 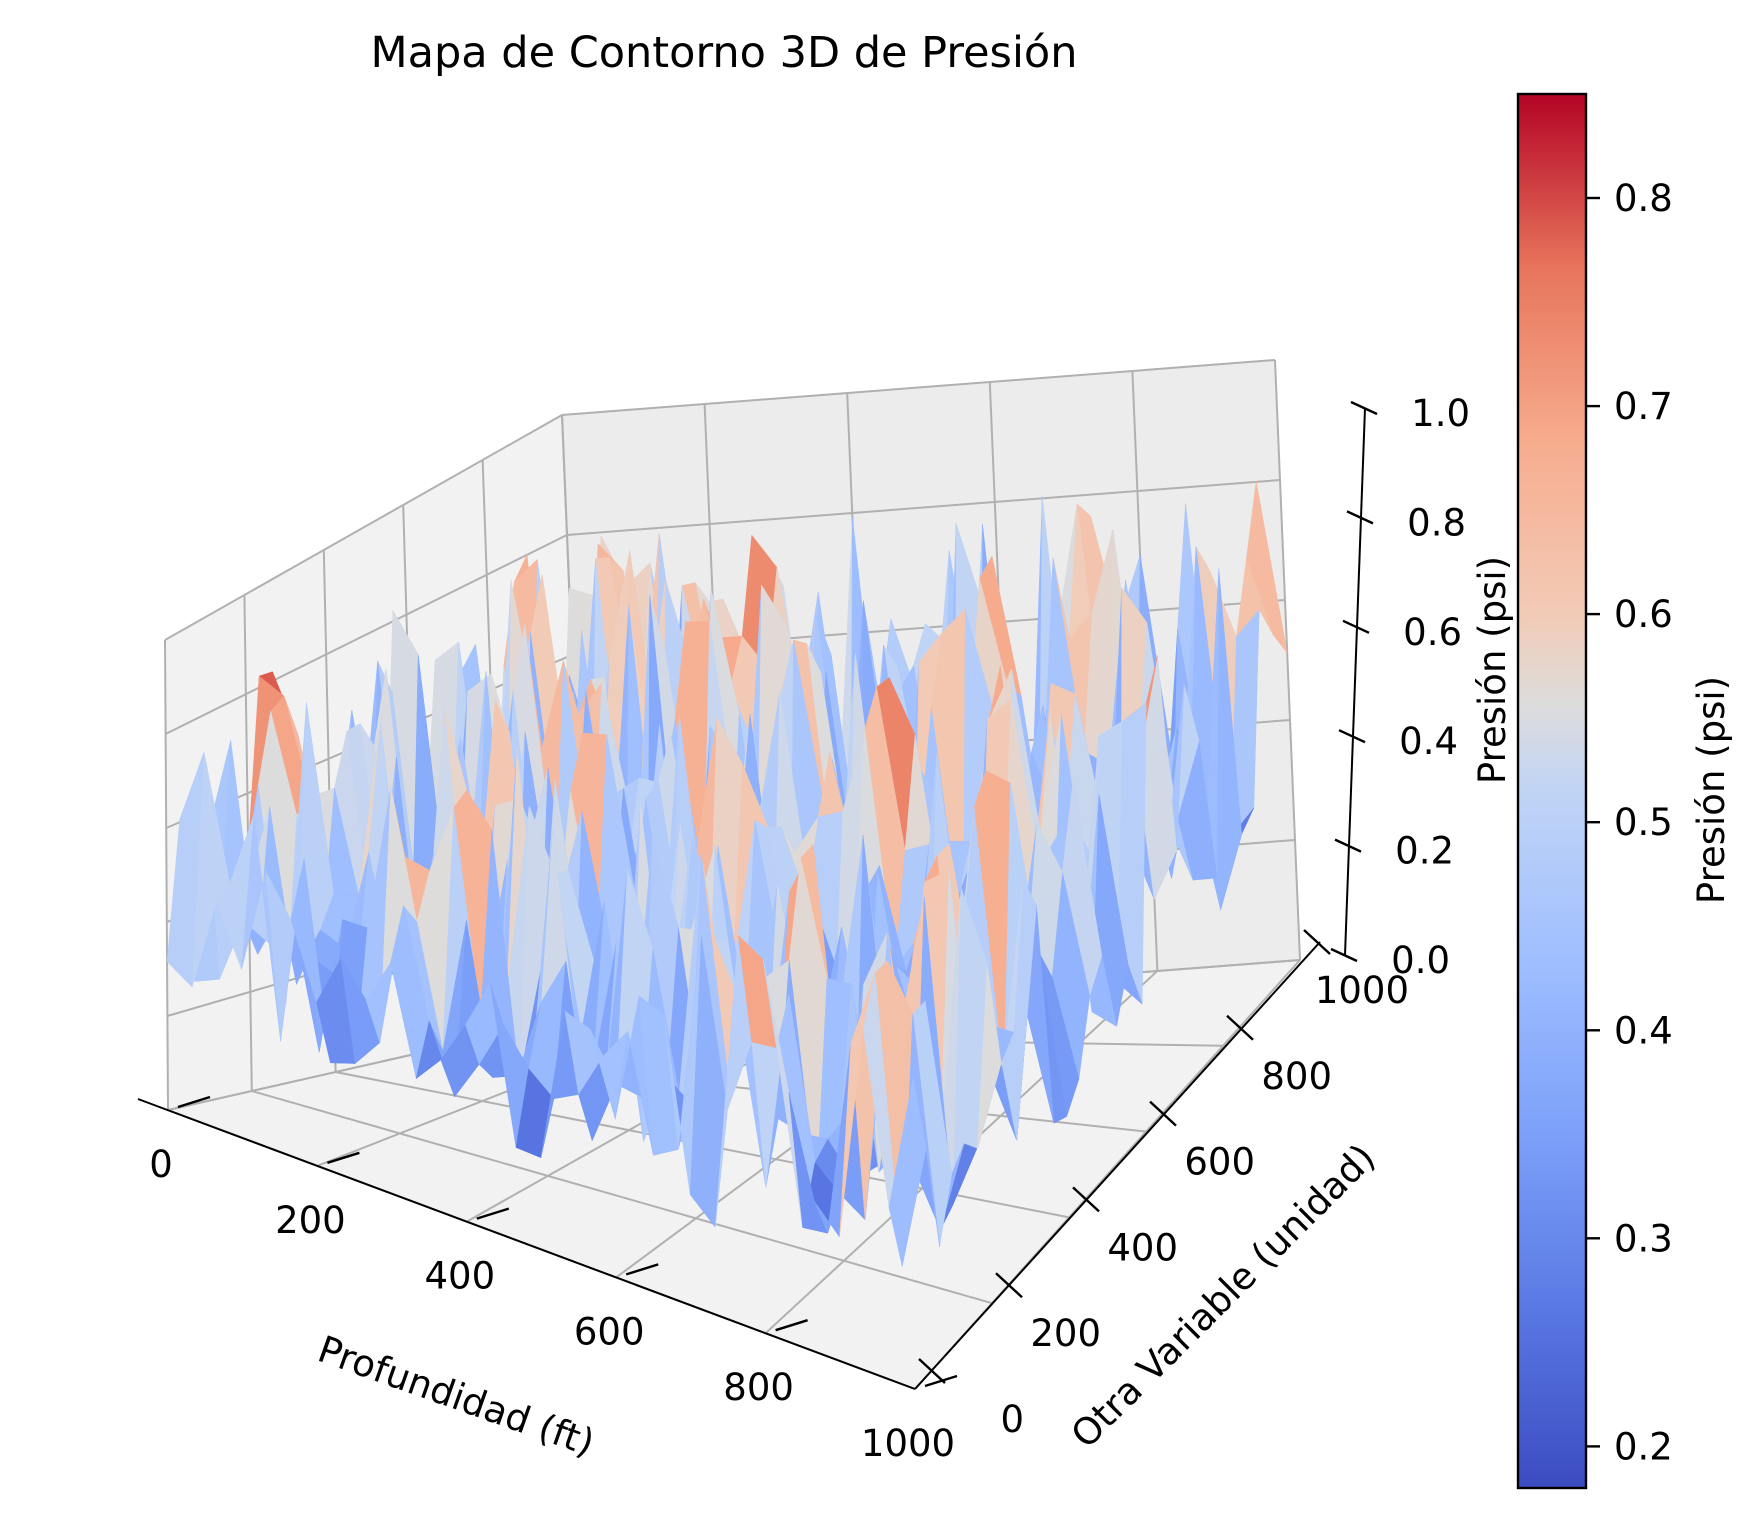 What do you see at coordinates (1065, 1333) in the screenshot?
I see `y-tick-label: 200` at bounding box center [1065, 1333].